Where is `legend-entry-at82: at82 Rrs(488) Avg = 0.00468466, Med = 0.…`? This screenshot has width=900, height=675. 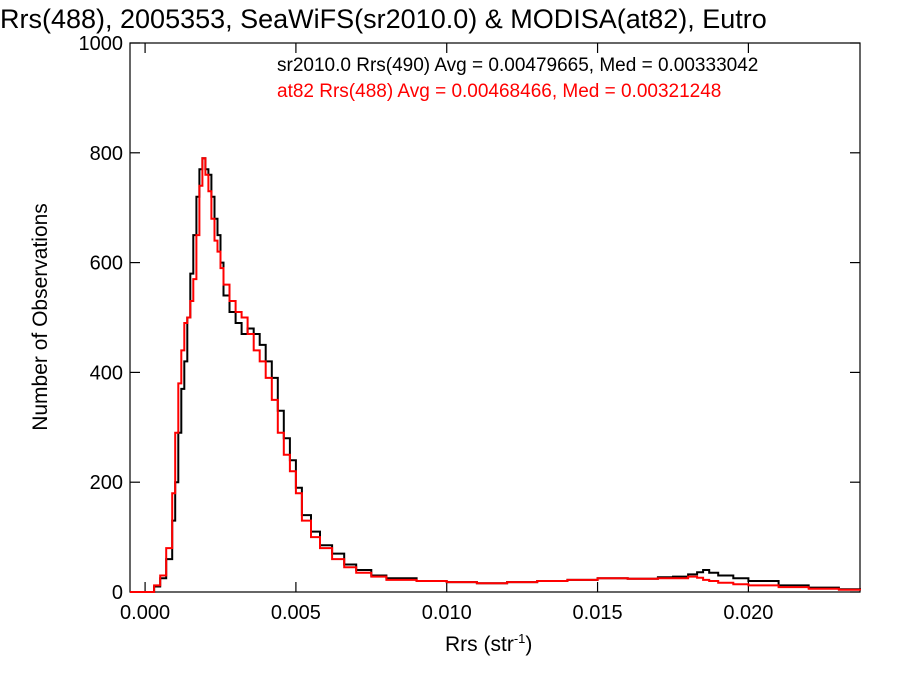
legend-entry-at82: at82 Rrs(488) Avg = 0.00468466, Med = 0.… is located at coordinates (499, 91).